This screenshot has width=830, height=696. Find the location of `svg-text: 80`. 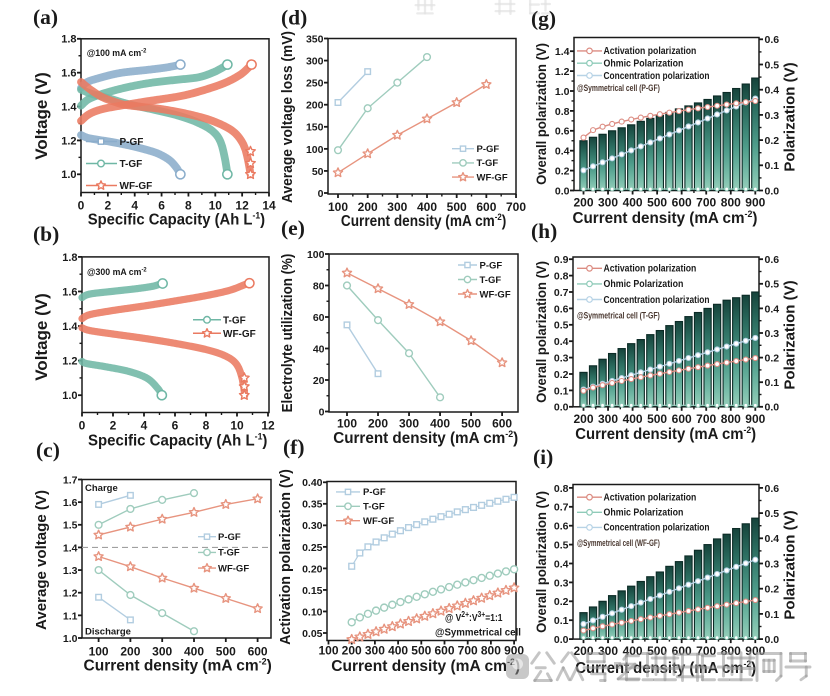

svg-text: 80 is located at coordinates (319, 286).